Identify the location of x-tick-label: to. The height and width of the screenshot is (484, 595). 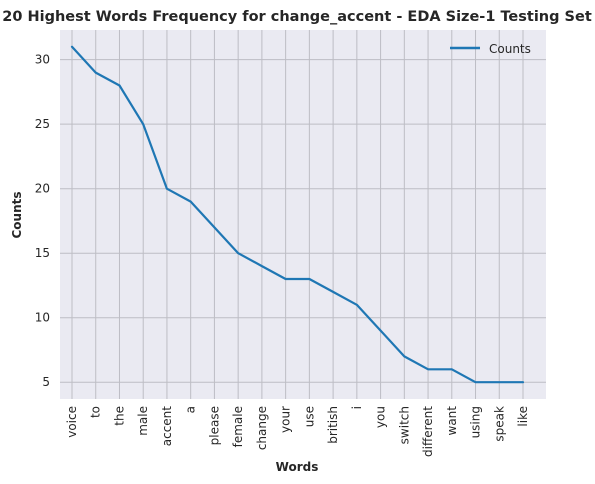
(96, 412).